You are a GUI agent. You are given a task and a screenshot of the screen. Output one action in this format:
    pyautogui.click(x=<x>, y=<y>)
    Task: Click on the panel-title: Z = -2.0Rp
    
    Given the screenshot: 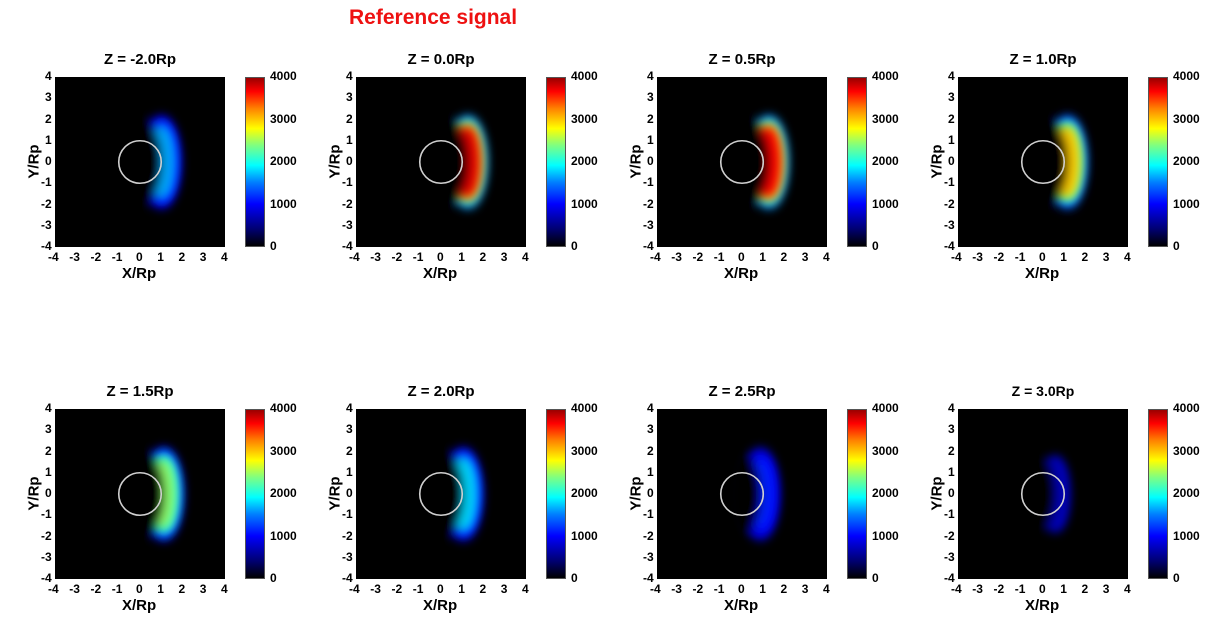 What is the action you would take?
    pyautogui.click(x=140, y=59)
    